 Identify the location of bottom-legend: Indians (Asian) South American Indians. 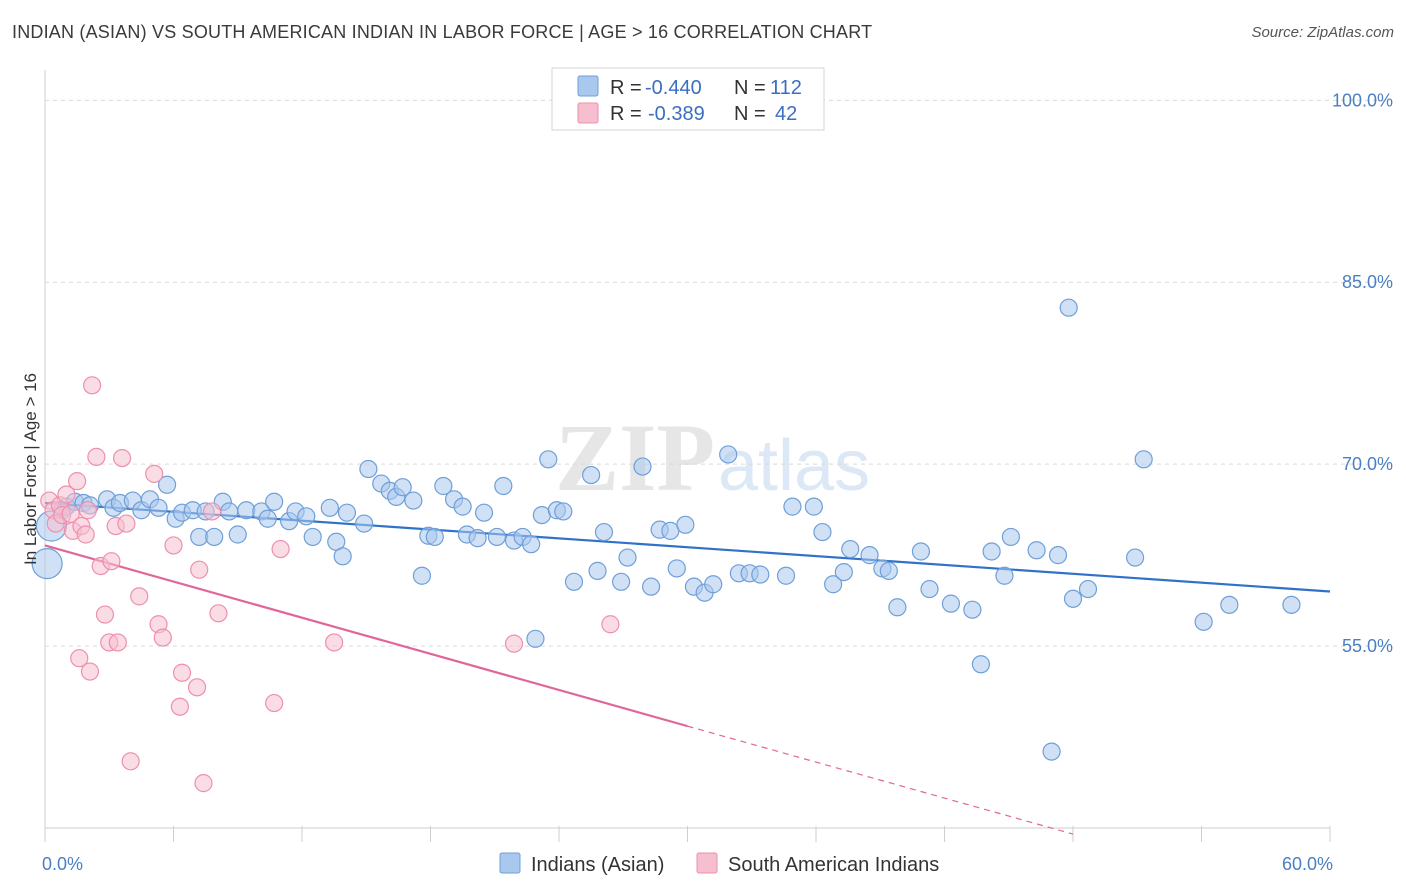
(719, 864).